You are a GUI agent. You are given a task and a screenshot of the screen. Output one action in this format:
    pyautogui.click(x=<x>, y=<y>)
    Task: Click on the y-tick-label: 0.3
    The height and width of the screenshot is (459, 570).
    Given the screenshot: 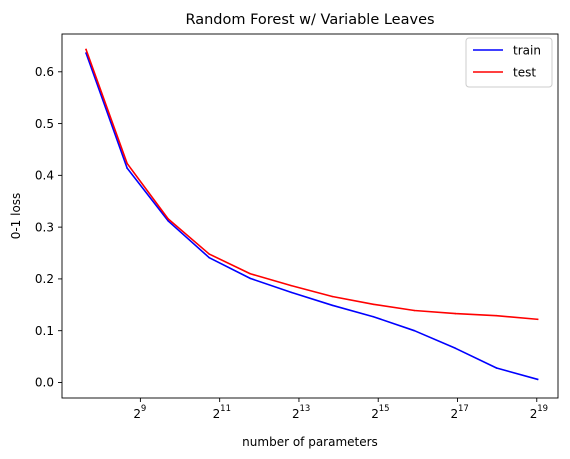 What is the action you would take?
    pyautogui.click(x=44, y=227)
    